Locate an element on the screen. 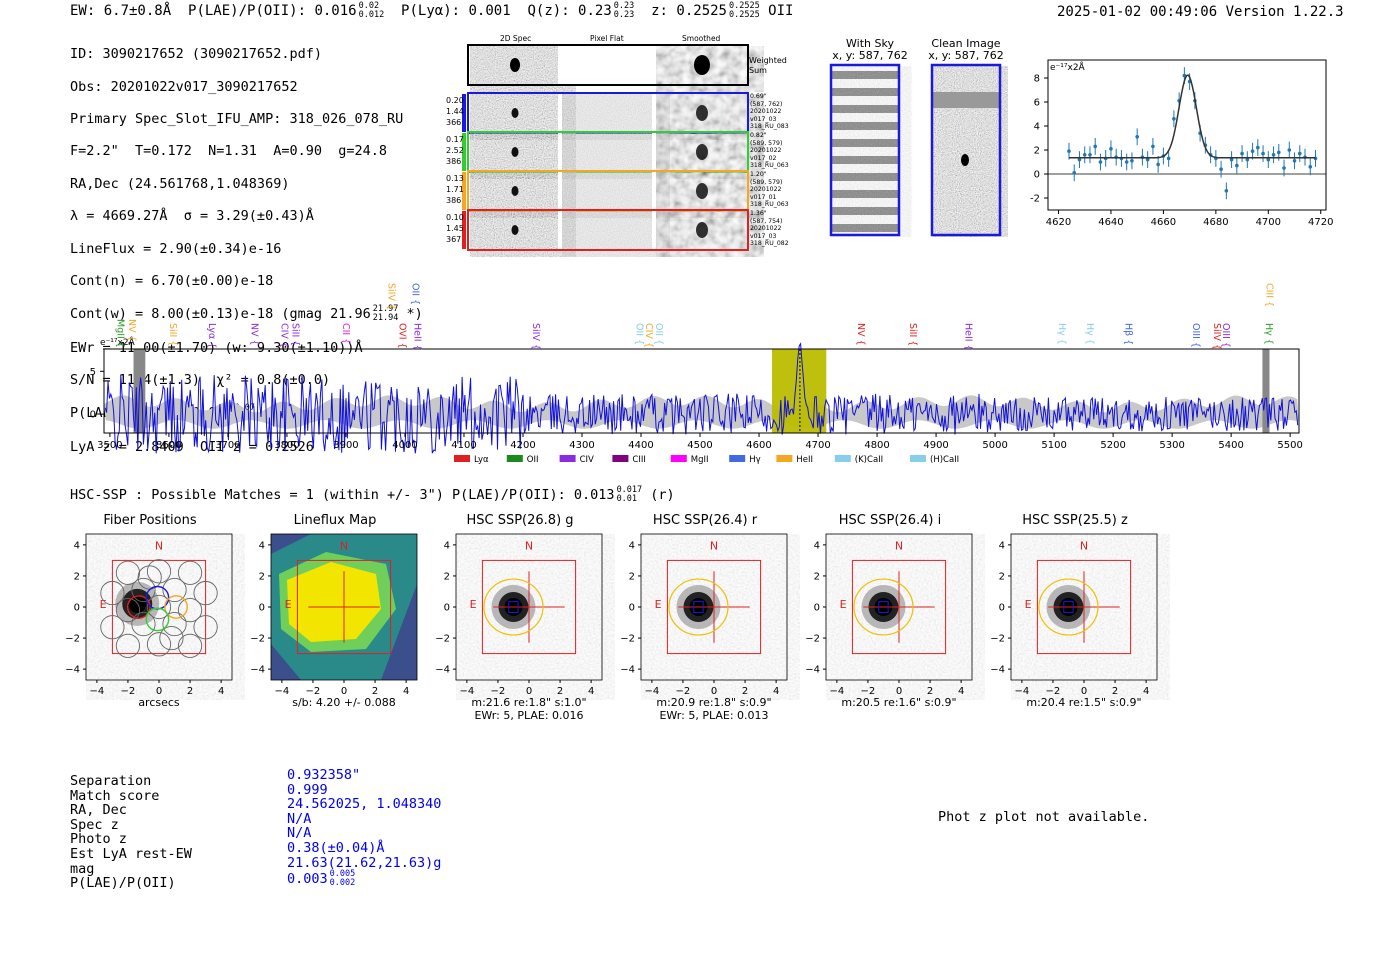 The height and width of the screenshot is (953, 1400). line-fit-chart: -2 0 2 4 6 8 4620 4640 4660 4680 4700 4720 e⁻¹⁷x2Å is located at coordinates (1181, 143).